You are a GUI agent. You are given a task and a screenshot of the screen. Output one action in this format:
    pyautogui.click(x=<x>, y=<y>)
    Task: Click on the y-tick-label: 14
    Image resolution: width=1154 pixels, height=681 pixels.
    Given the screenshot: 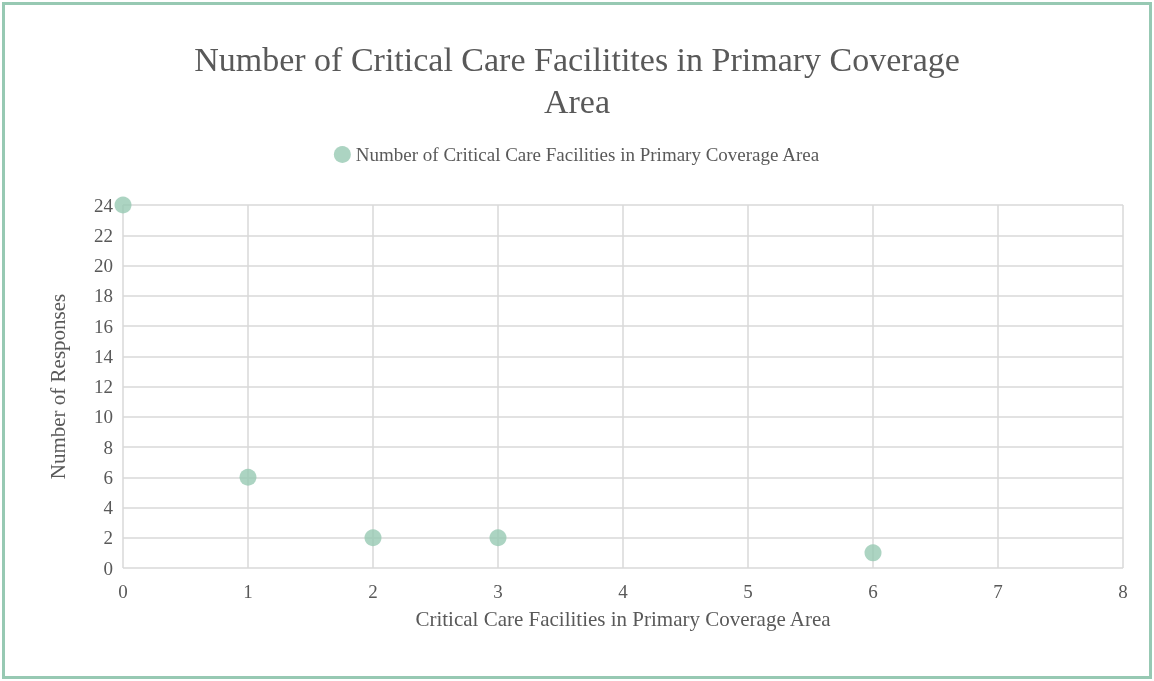 What is the action you would take?
    pyautogui.click(x=104, y=356)
    